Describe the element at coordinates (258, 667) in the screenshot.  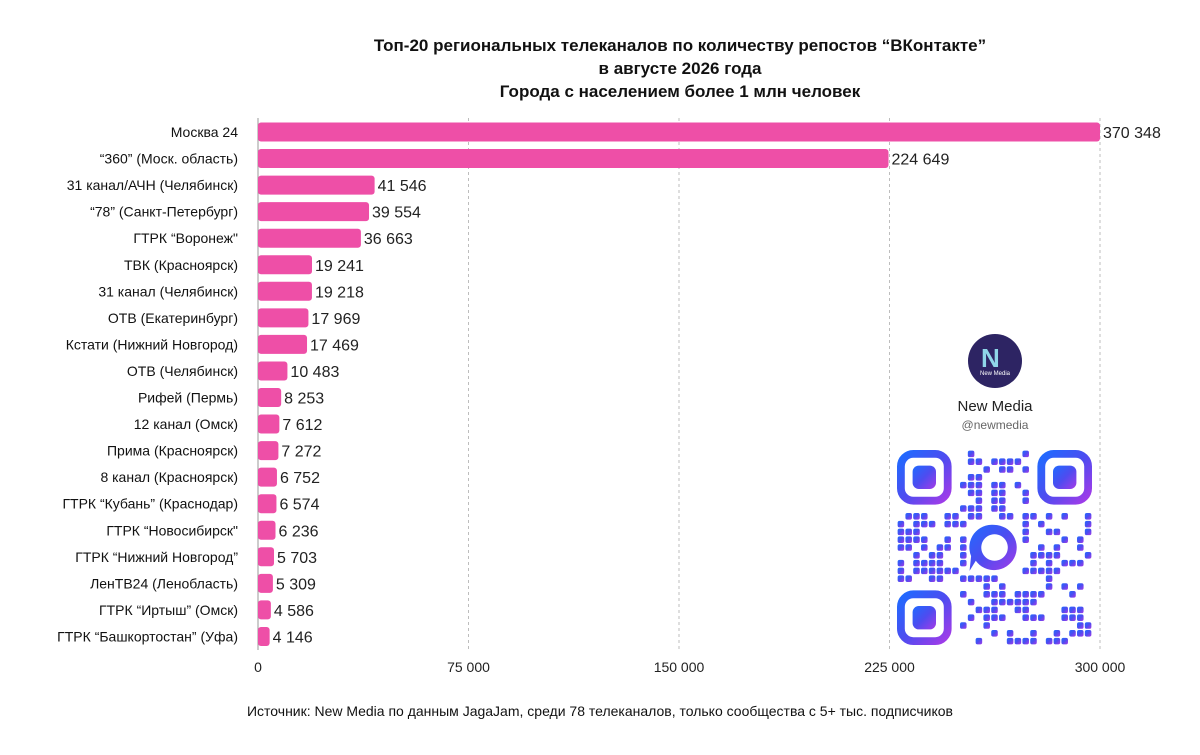
I see `x-tick-label: 0` at that location.